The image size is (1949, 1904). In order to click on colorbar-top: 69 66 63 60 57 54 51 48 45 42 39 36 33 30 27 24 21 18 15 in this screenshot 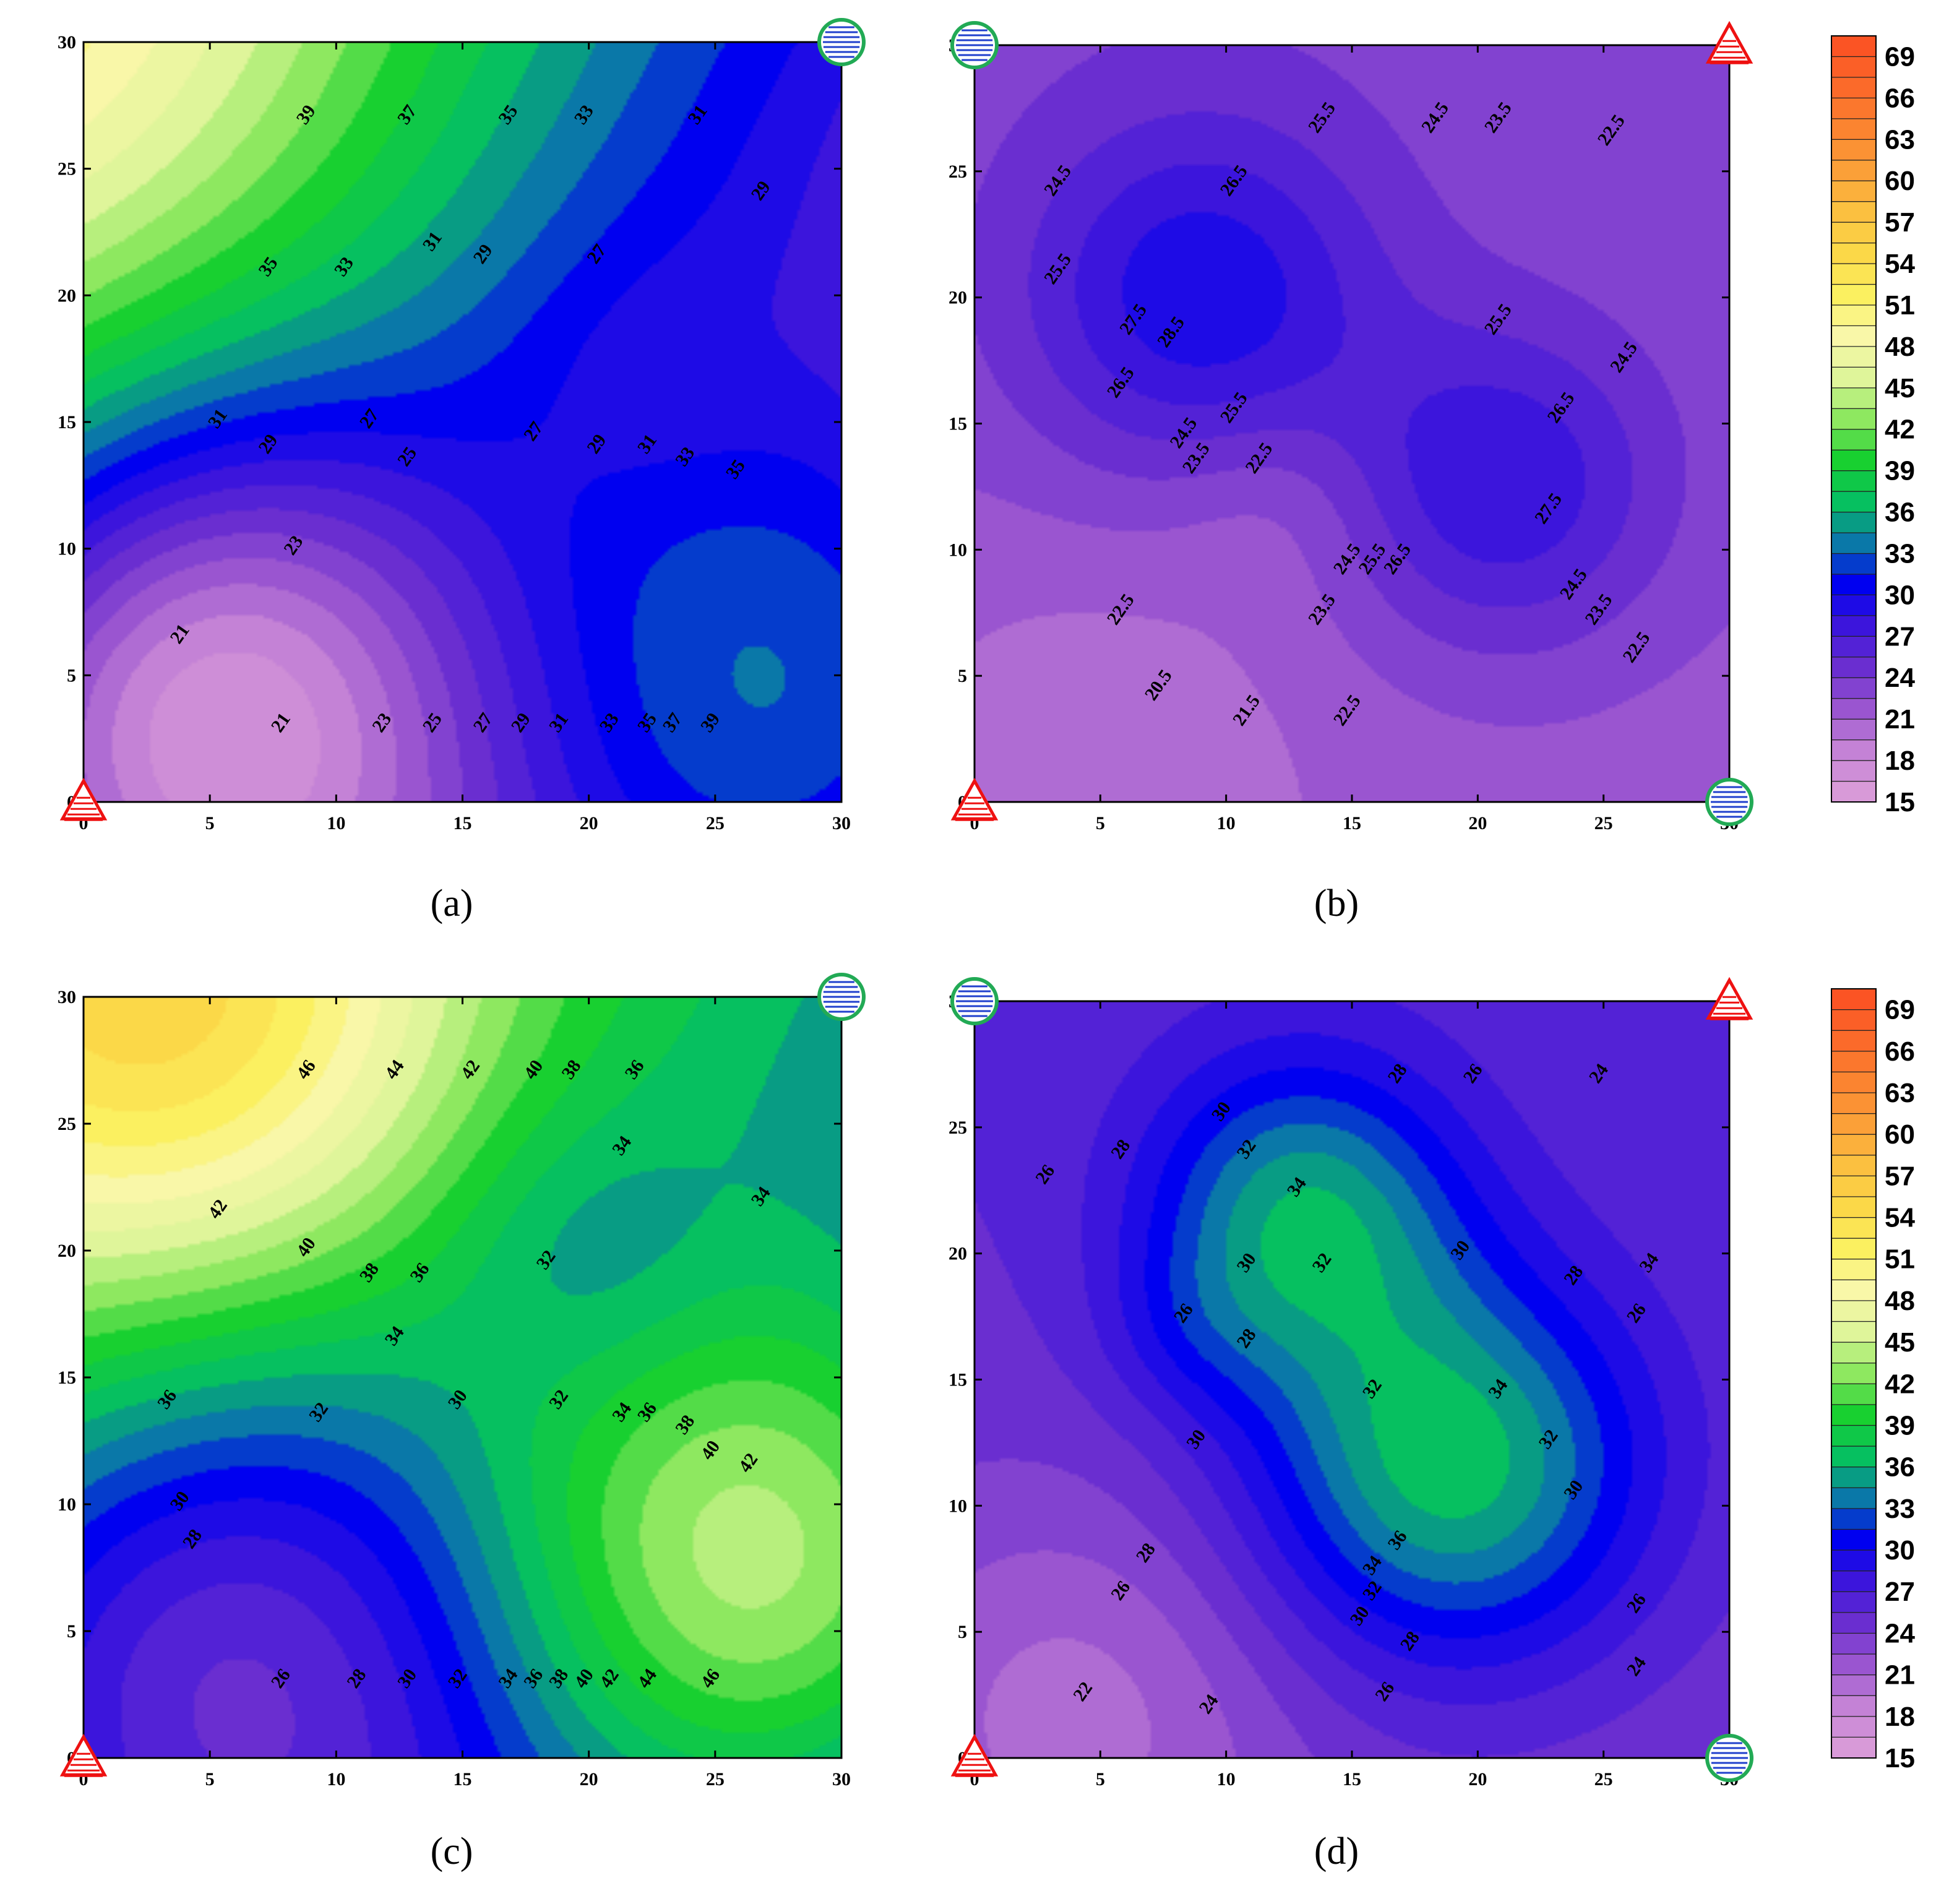, I will do `click(1873, 426)`.